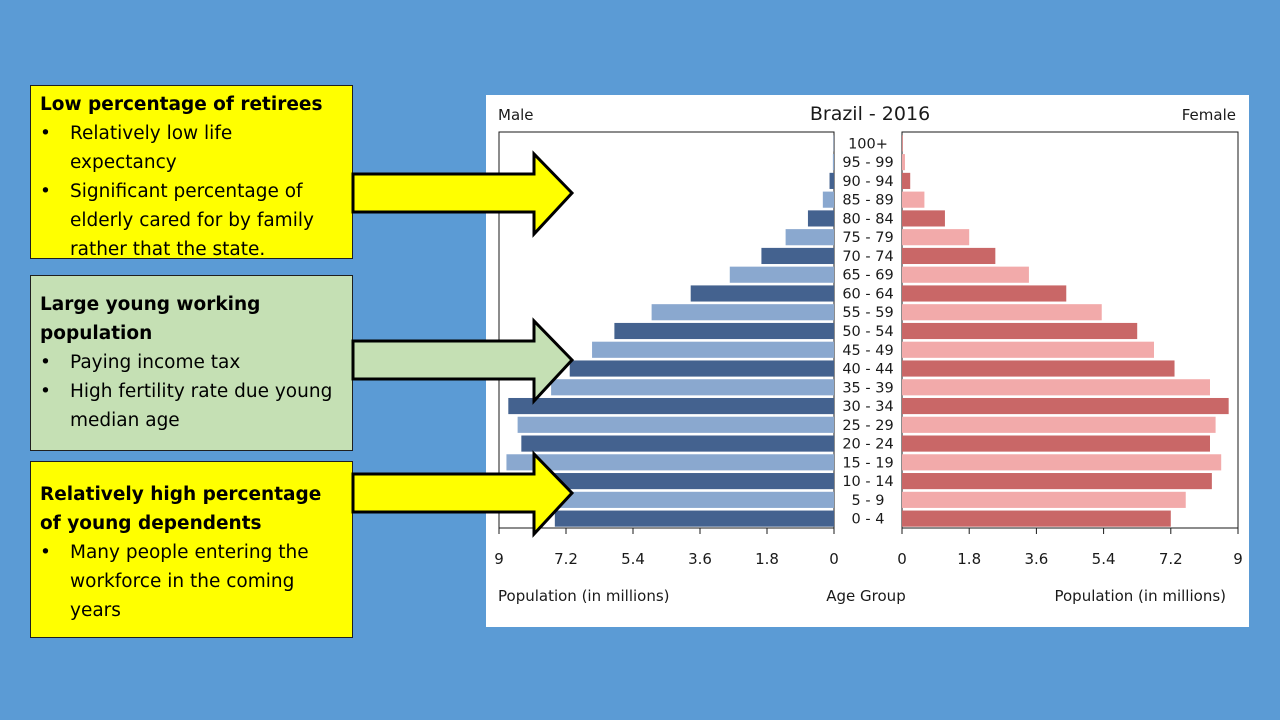 This screenshot has width=1280, height=720. Describe the element at coordinates (867, 370) in the screenshot. I see `age-group-label: 40 - 44` at that location.